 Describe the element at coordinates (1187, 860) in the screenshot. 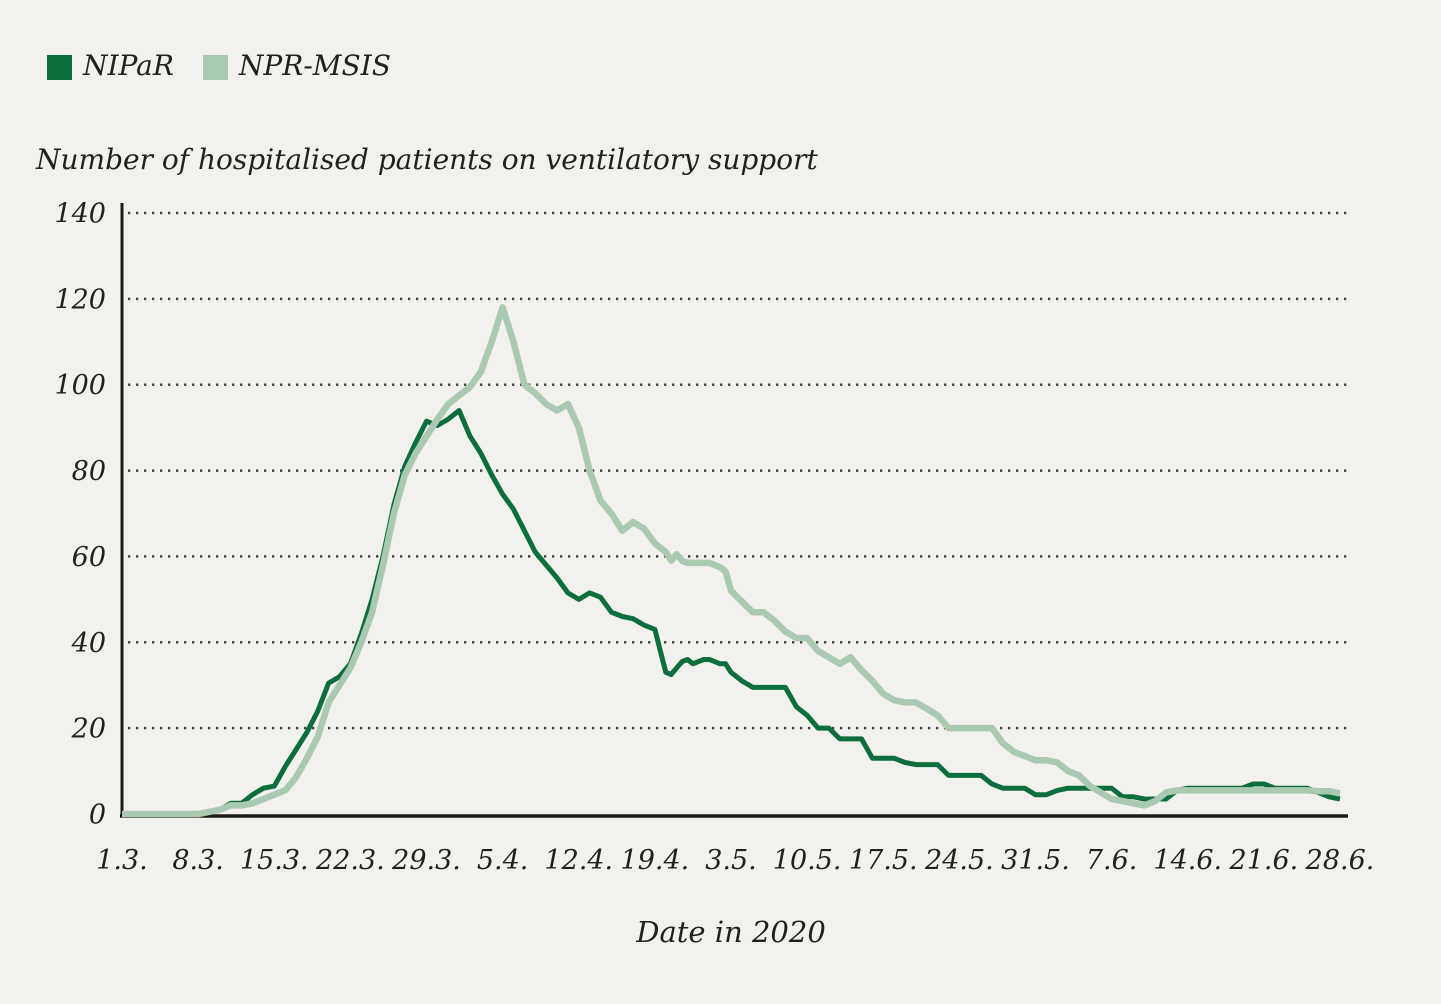

I see `x-tick-label-14-6-: 14.6.` at that location.